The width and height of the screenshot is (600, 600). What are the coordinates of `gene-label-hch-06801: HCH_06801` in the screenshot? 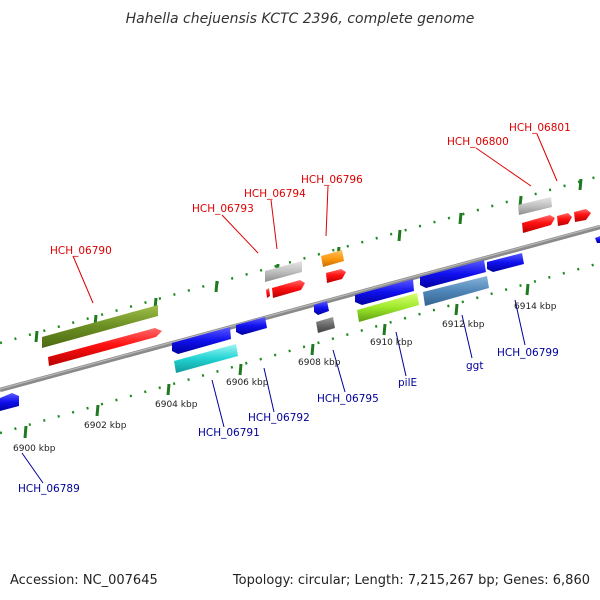 It's located at (540, 128).